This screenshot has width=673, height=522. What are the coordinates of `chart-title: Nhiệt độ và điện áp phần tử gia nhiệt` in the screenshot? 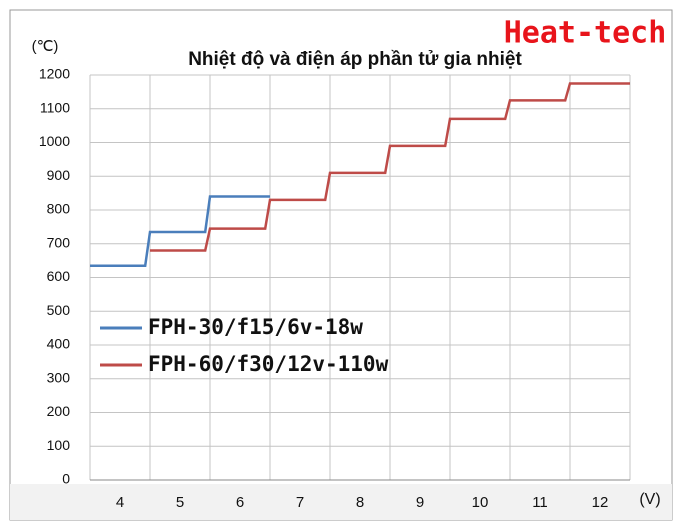 It's located at (355, 59).